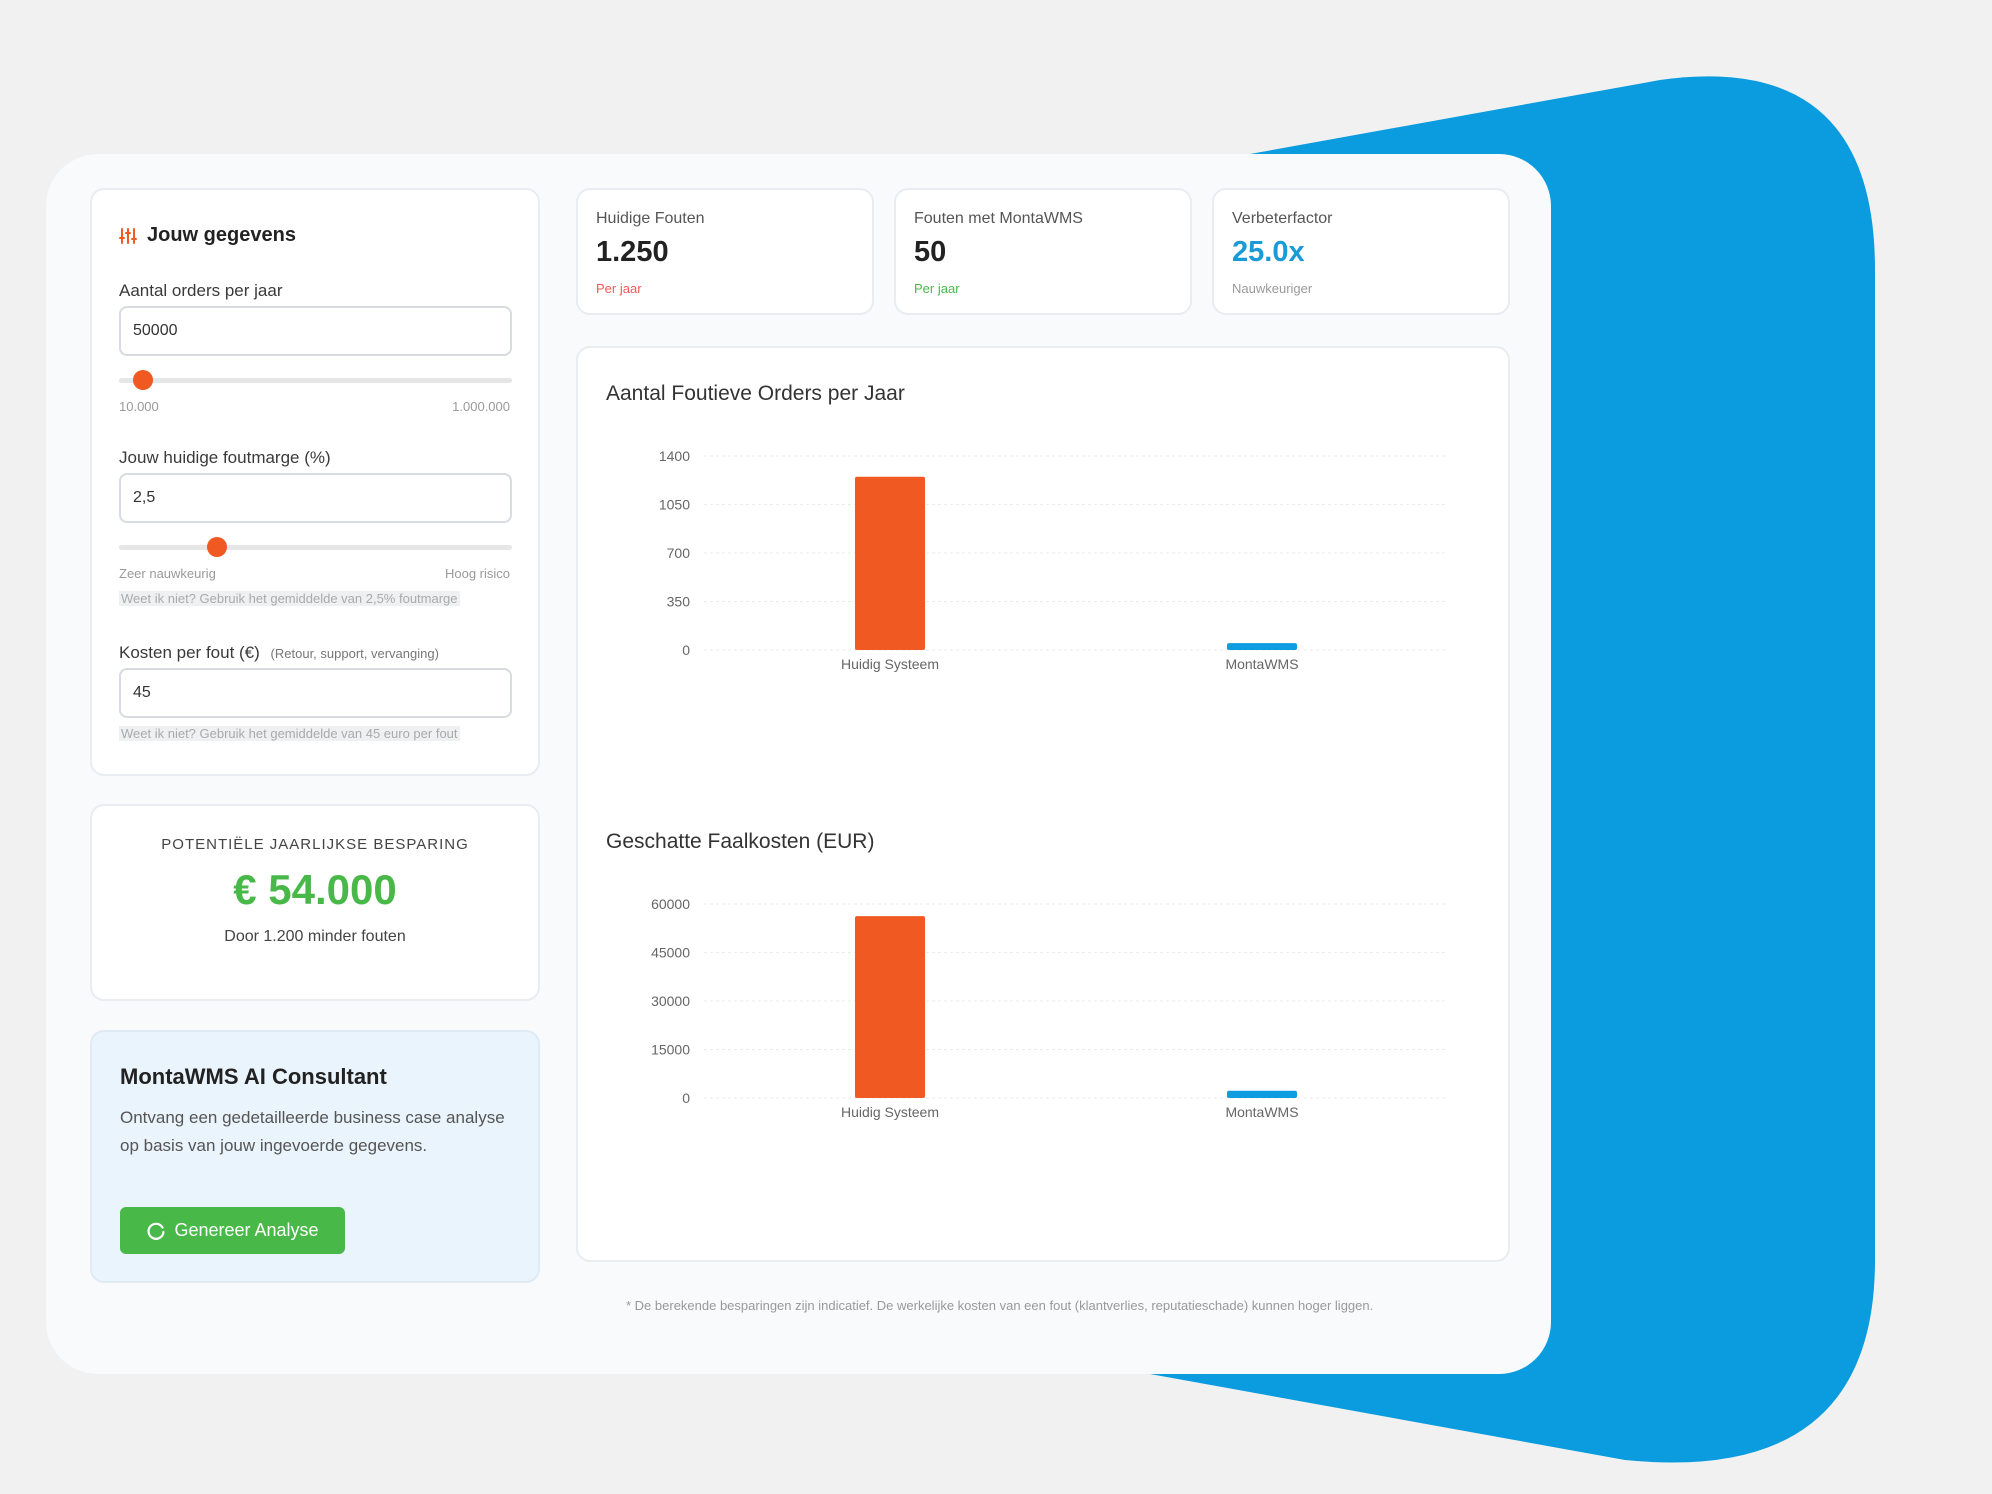 The image size is (1992, 1494). I want to click on orders-max-label: 1.000.000, so click(481, 406).